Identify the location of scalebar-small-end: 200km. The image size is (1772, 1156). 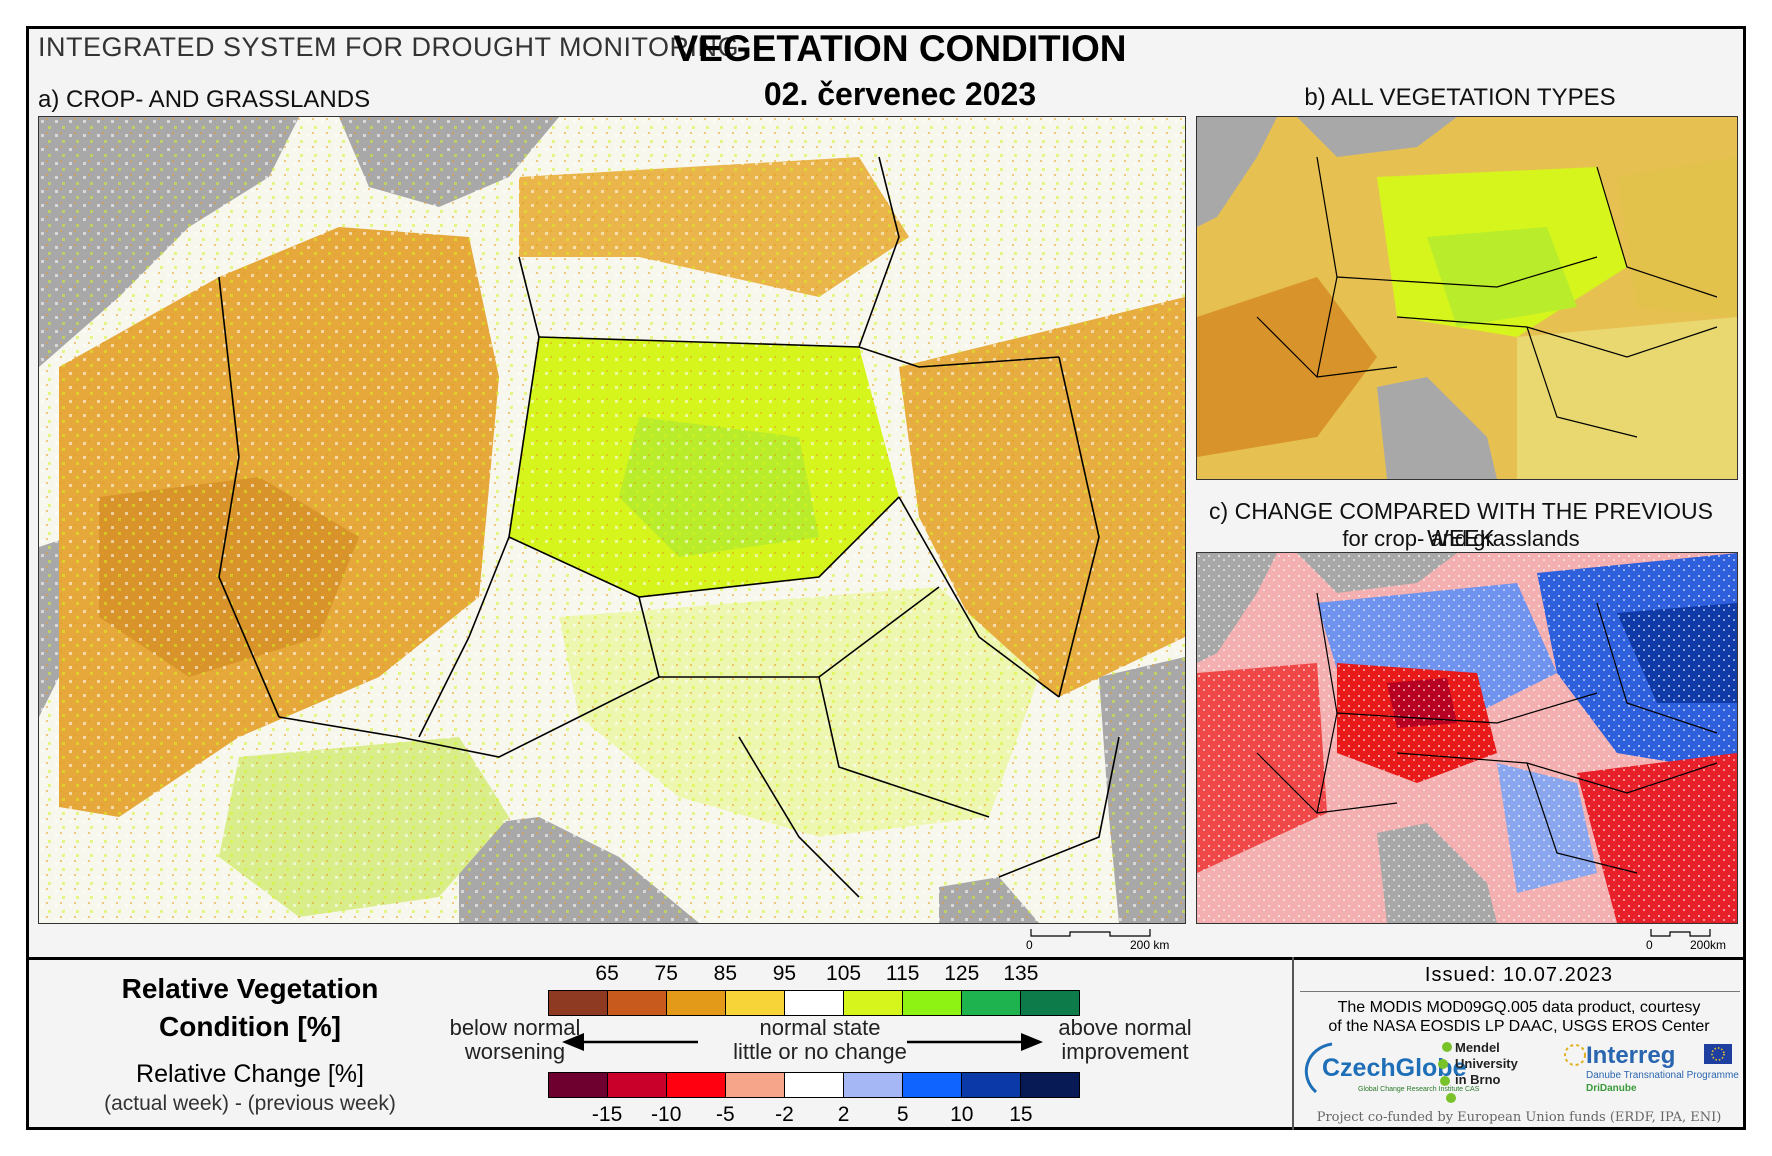
(1708, 945).